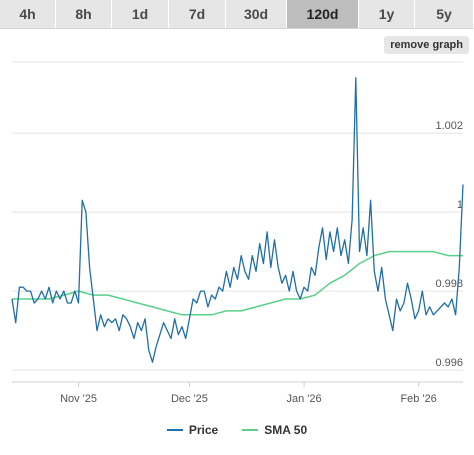 Image resolution: width=474 pixels, height=455 pixels. I want to click on sma-50-line, so click(237, 283).